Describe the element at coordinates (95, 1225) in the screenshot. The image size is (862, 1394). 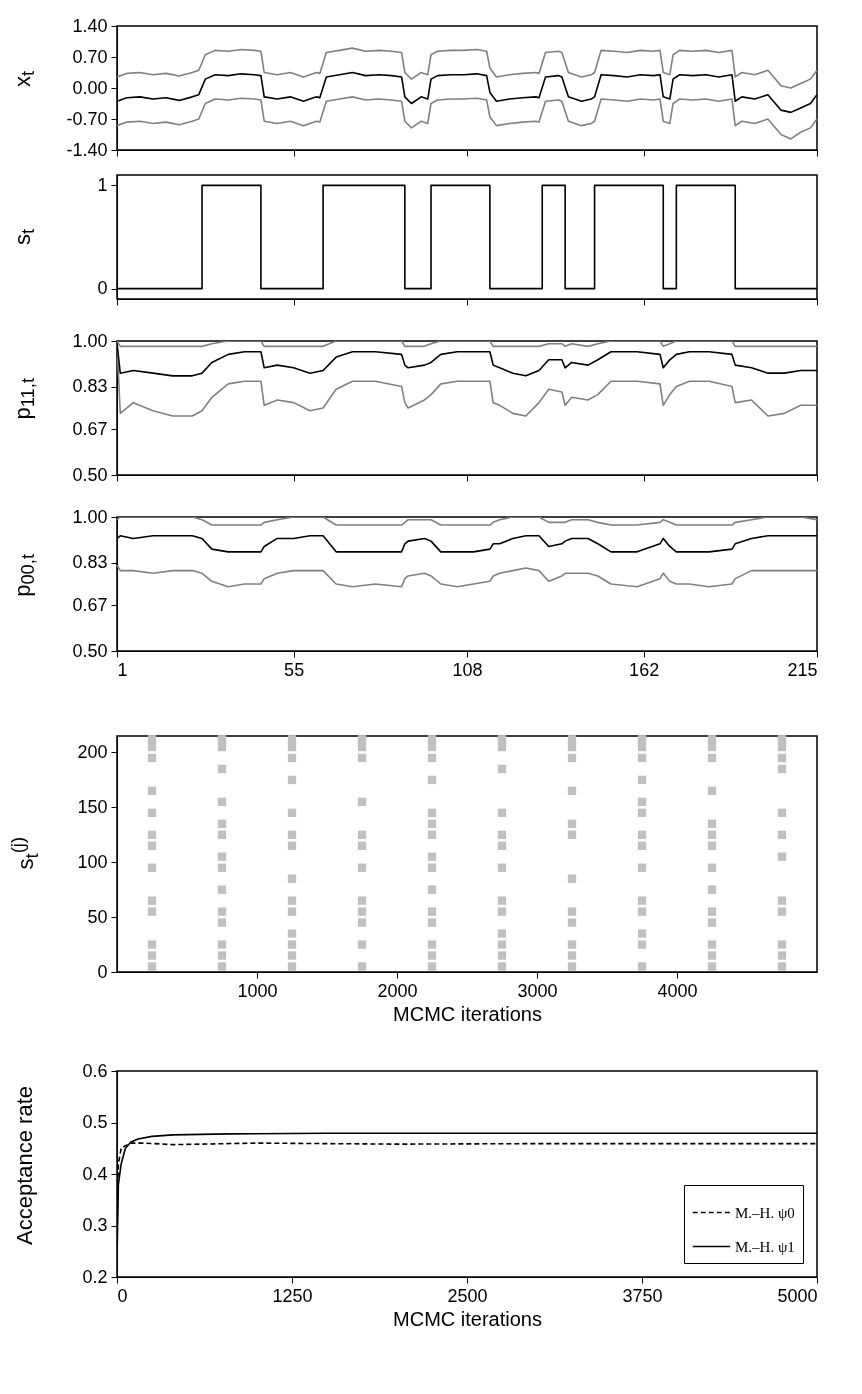
I see `y-tick-label: 0.3` at that location.